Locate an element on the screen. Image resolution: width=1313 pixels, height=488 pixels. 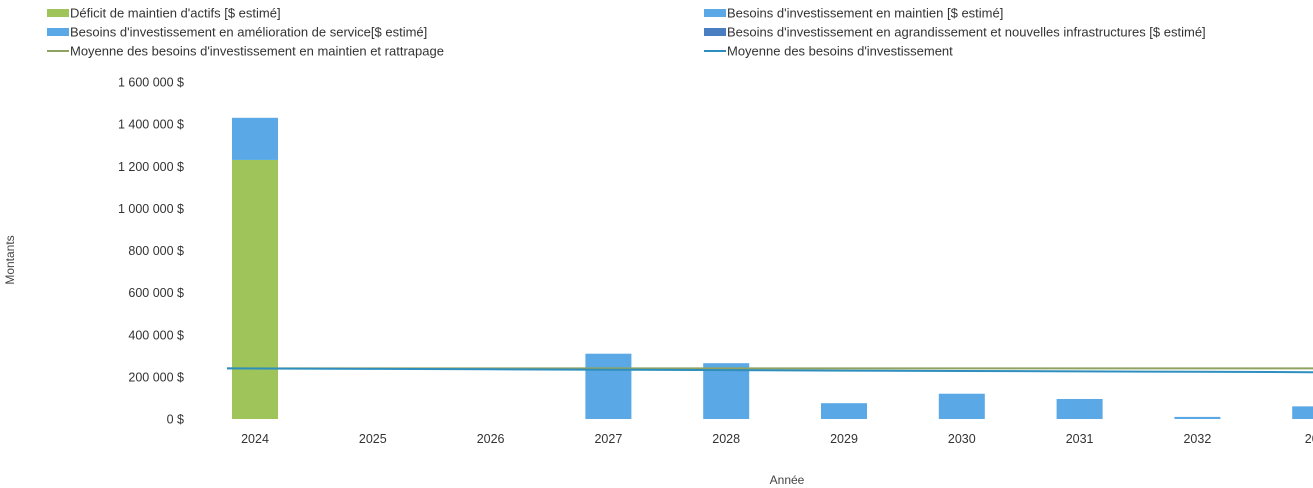
x-tick-label: 2028 is located at coordinates (726, 439).